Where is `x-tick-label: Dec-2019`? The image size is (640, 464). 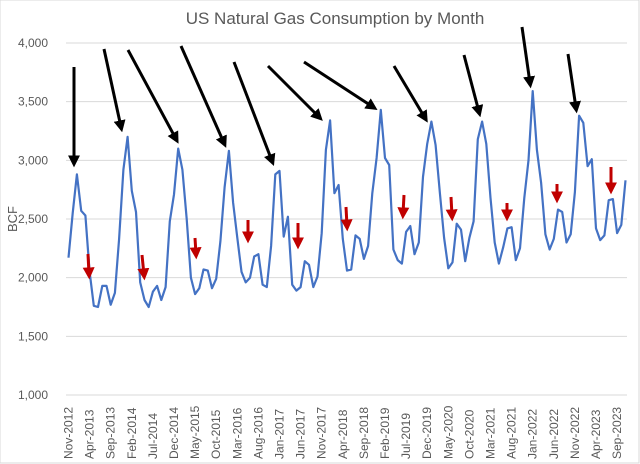
x-tick-label: Dec-2019 is located at coordinates (427, 433).